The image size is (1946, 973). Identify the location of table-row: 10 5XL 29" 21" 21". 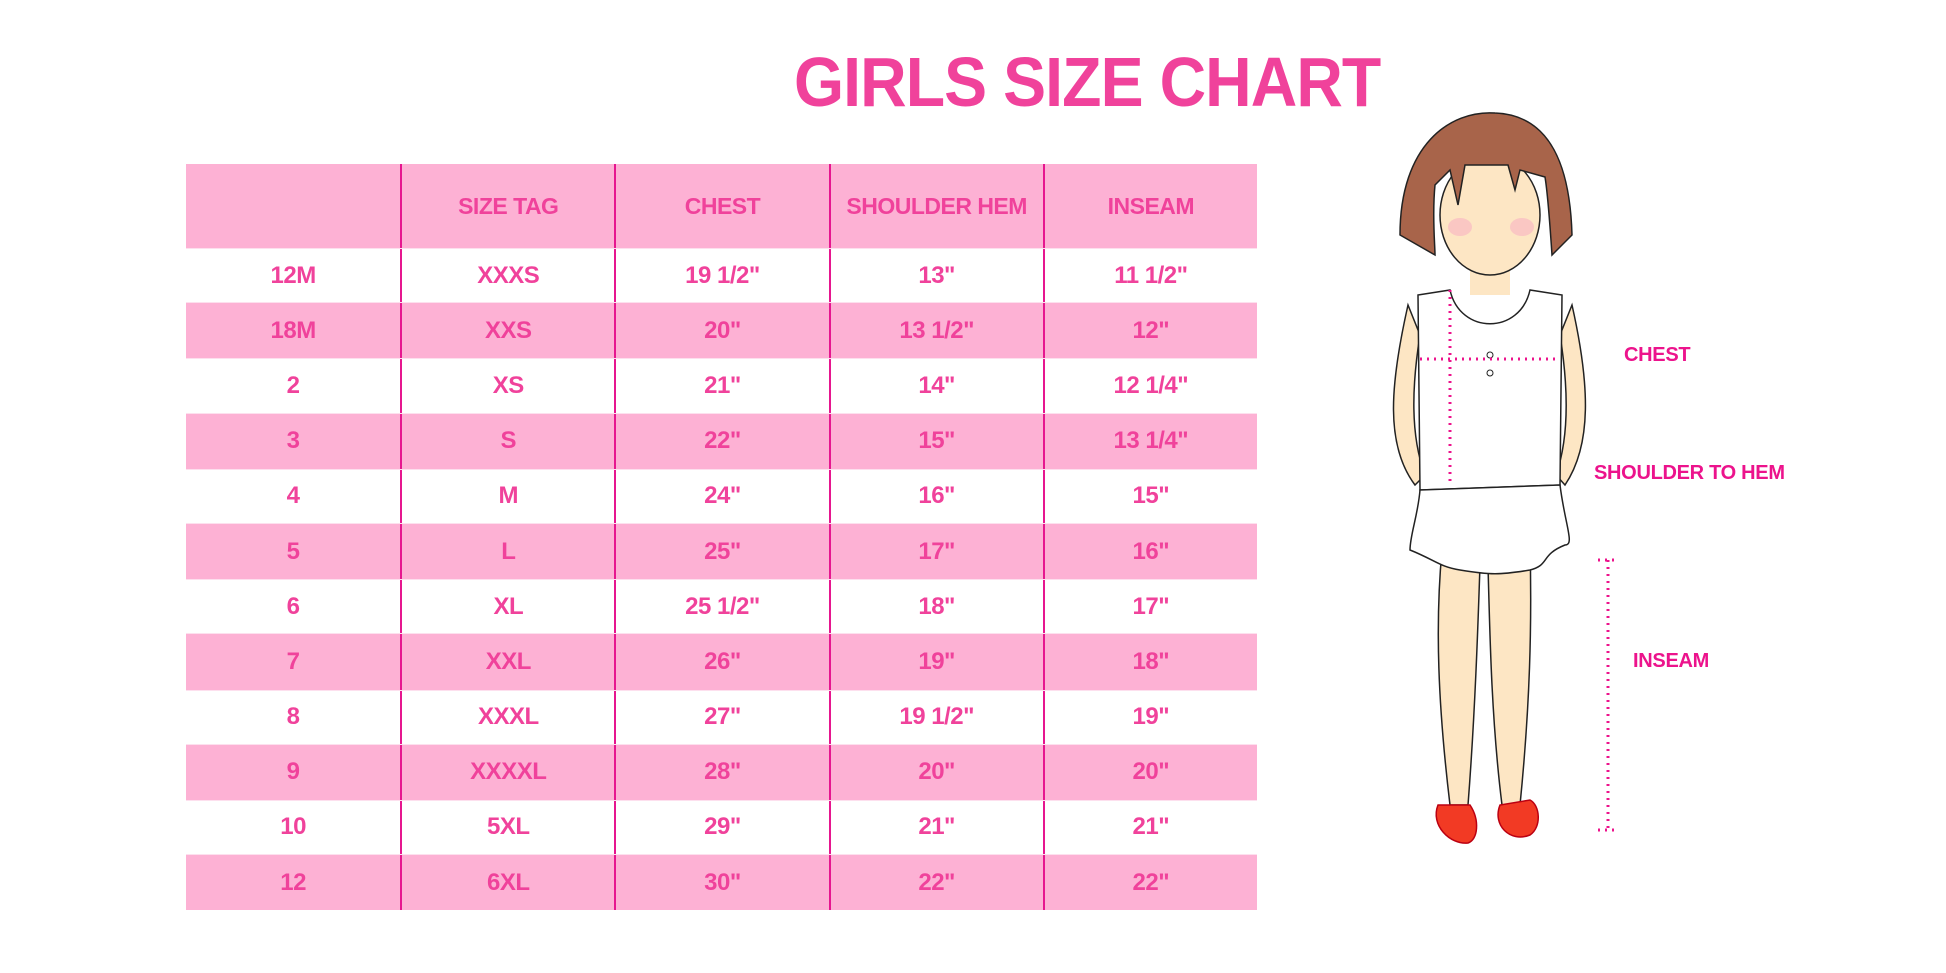
(721, 827).